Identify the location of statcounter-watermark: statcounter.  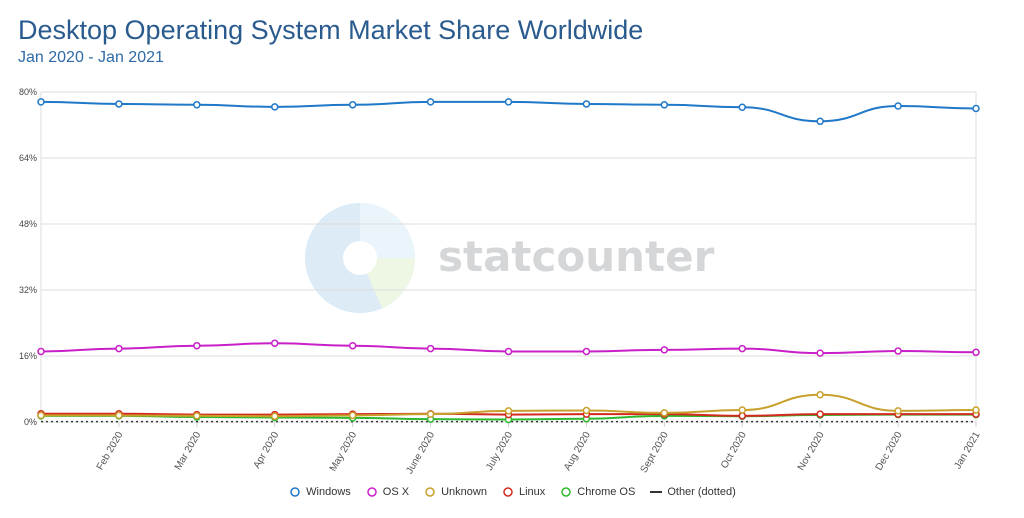
(510, 258).